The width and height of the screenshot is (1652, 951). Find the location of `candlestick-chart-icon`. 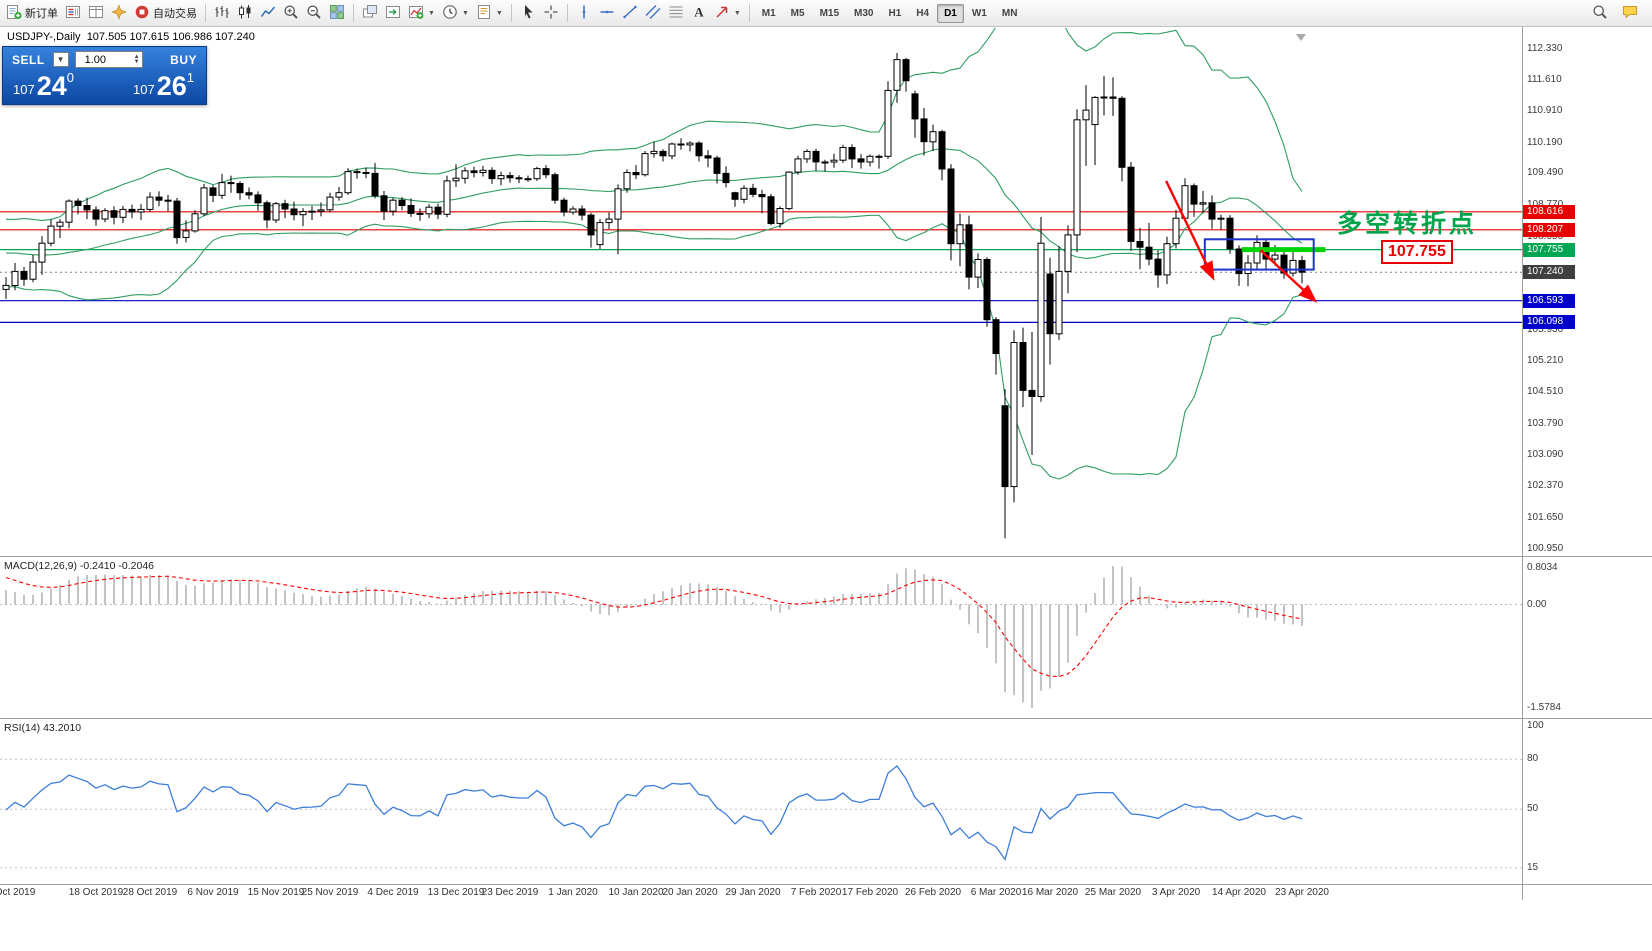

candlestick-chart-icon is located at coordinates (245, 13).